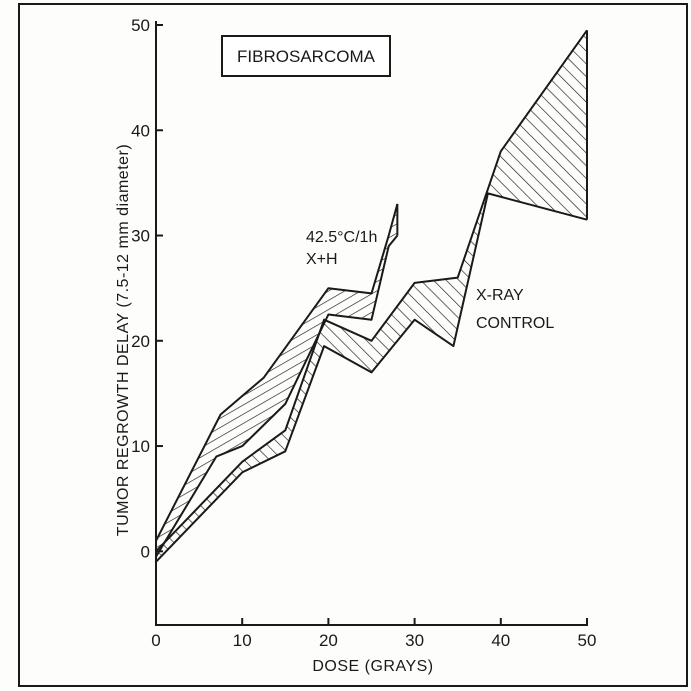  Describe the element at coordinates (500, 295) in the screenshot. I see `series-label-xray-line1: X-RAY` at that location.